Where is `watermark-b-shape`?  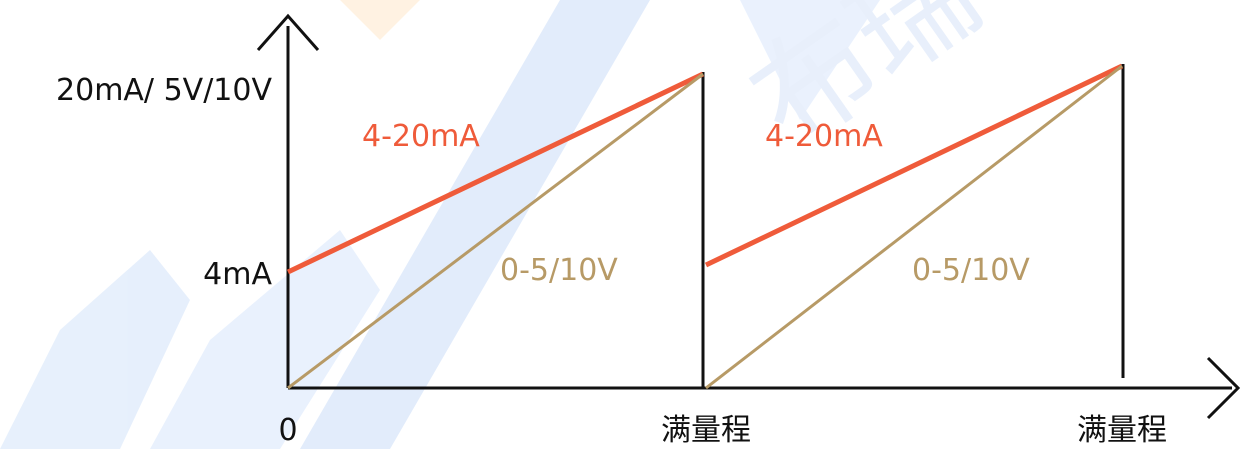 watermark-b-shape is located at coordinates (95, 349).